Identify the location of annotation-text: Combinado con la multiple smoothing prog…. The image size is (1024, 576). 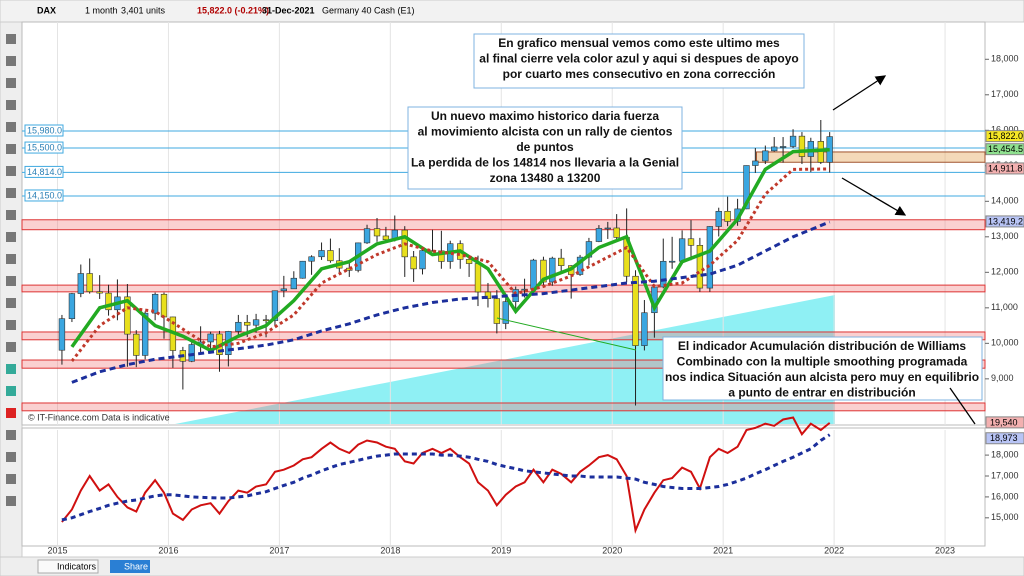
(822, 362).